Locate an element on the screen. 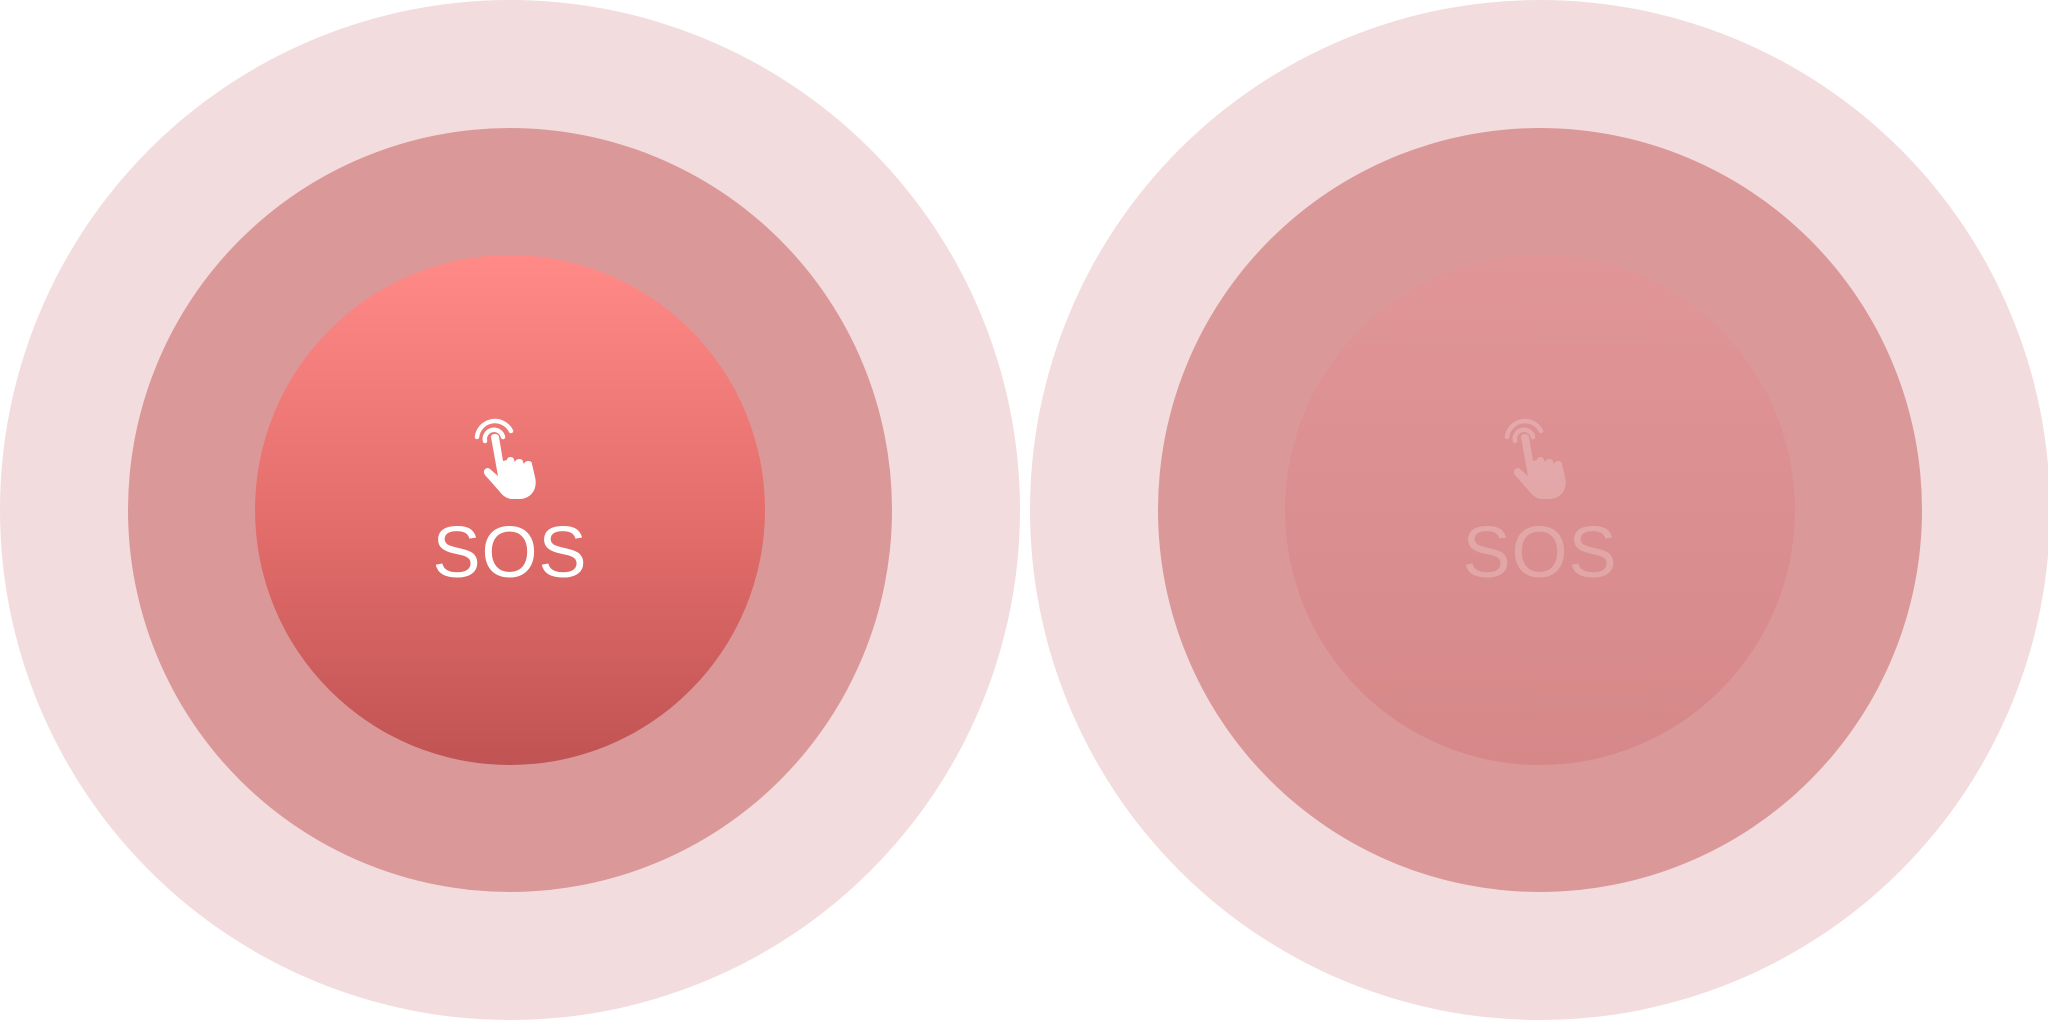  sos-button-active: SOS is located at coordinates (510, 510).